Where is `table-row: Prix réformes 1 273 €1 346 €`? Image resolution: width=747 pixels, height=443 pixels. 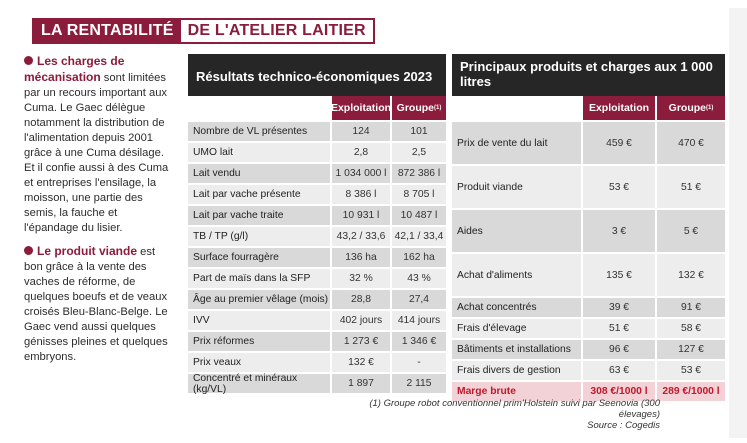 table-row: Prix réformes 1 273 €1 346 € is located at coordinates (317, 340).